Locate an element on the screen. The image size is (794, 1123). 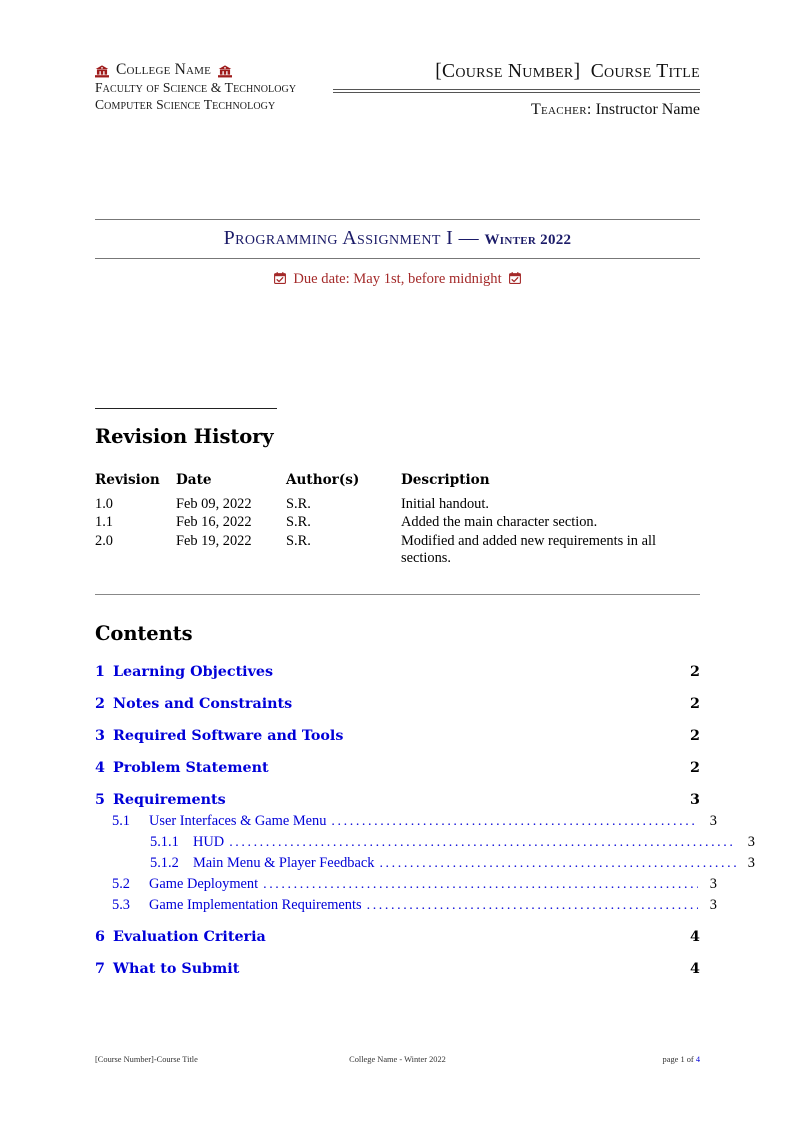
footer-page-prefix: page 1 of is located at coordinates (679, 1059).